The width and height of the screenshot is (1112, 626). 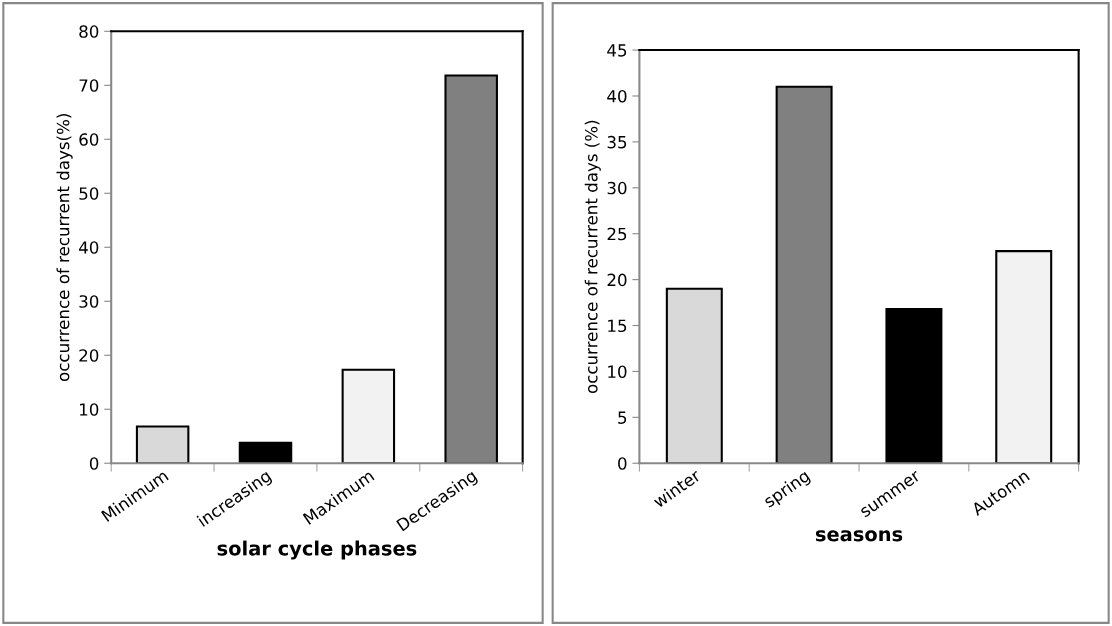 What do you see at coordinates (317, 550) in the screenshot?
I see `x-axis-title: solar cycle phases` at bounding box center [317, 550].